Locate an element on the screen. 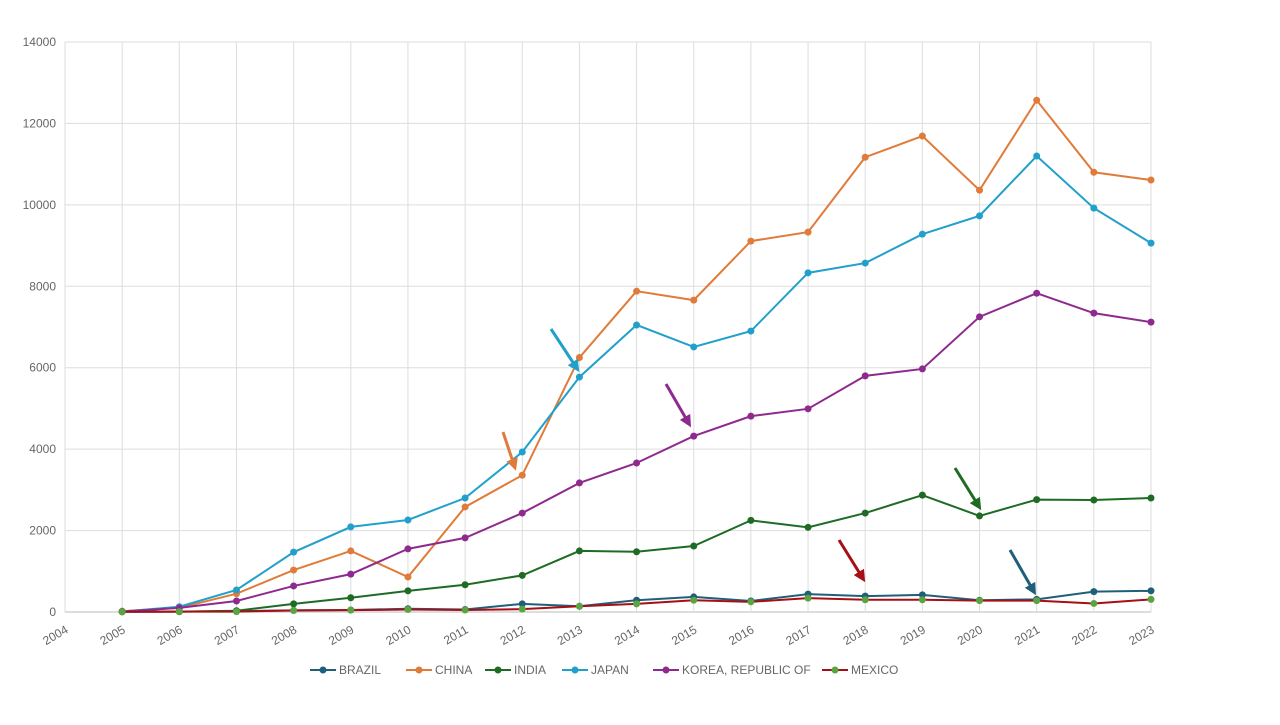 The image size is (1280, 725). x-tick-label: 2014 is located at coordinates (627, 635).